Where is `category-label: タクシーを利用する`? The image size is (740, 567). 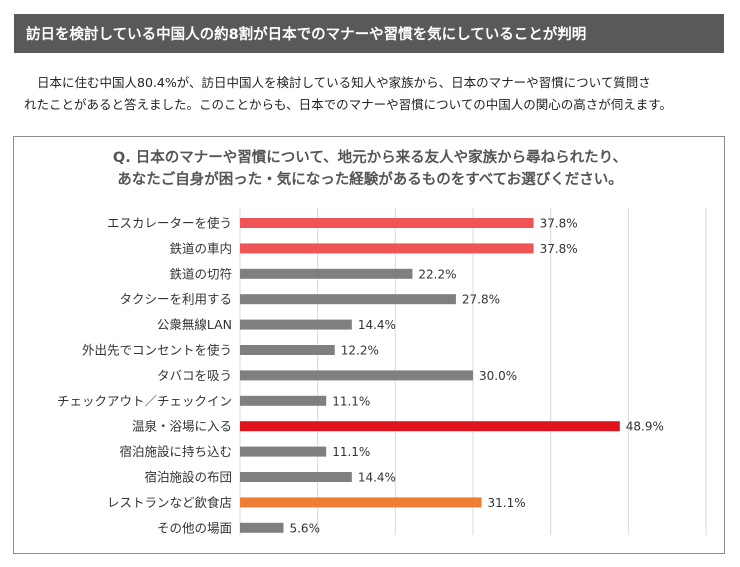 category-label: タクシーを利用する is located at coordinates (175, 299).